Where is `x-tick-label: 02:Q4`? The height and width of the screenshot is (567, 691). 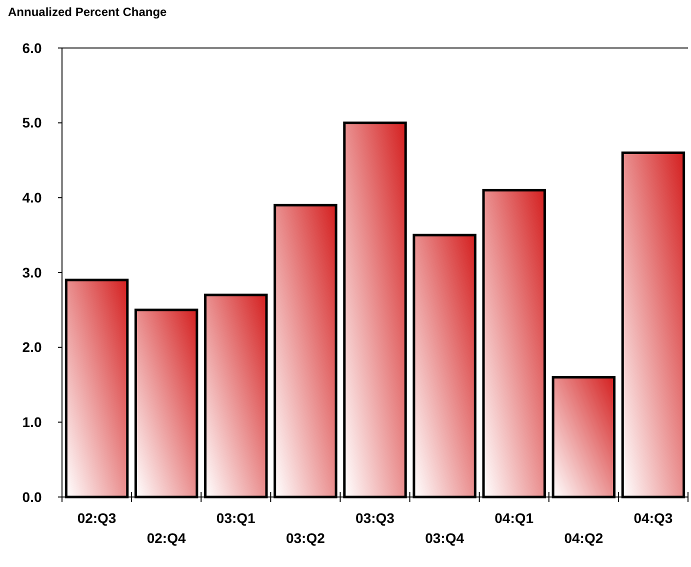 x-tick-label: 02:Q4 is located at coordinates (166, 538).